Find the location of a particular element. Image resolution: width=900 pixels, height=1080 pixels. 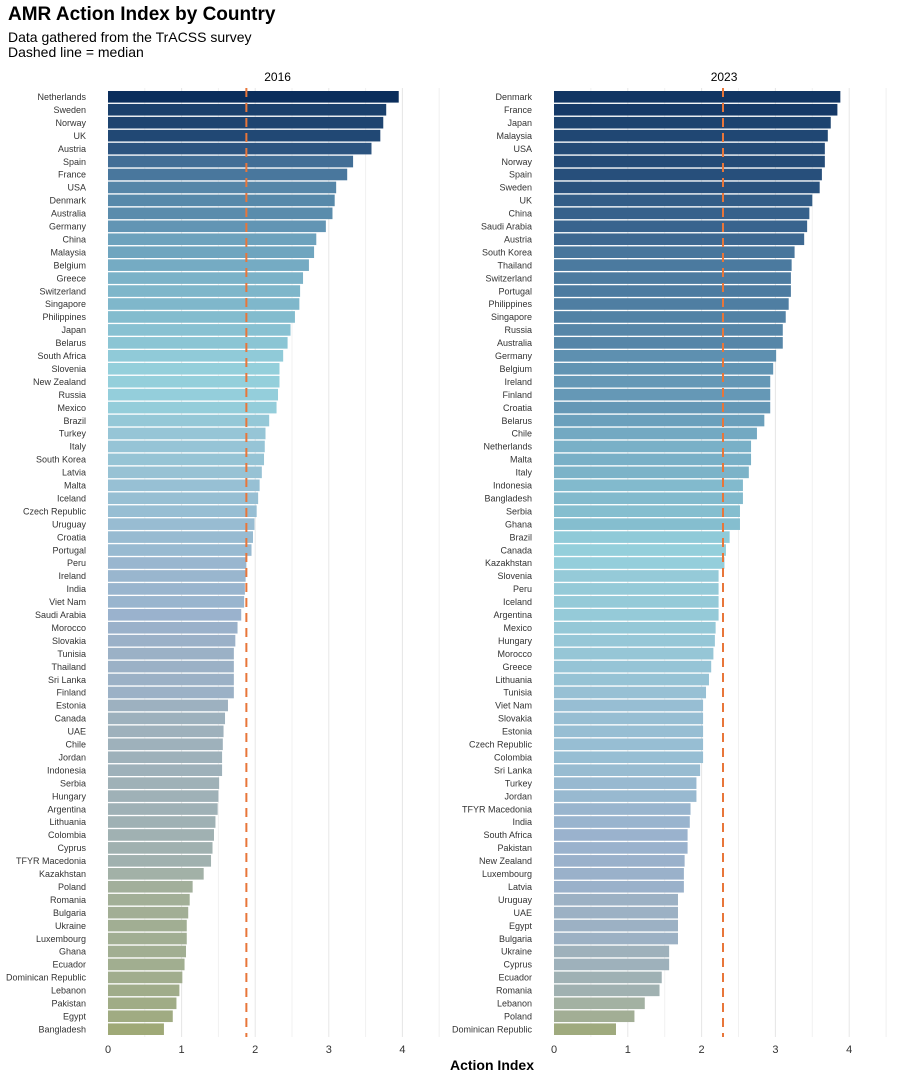

bar-2016-chile is located at coordinates (165, 744).